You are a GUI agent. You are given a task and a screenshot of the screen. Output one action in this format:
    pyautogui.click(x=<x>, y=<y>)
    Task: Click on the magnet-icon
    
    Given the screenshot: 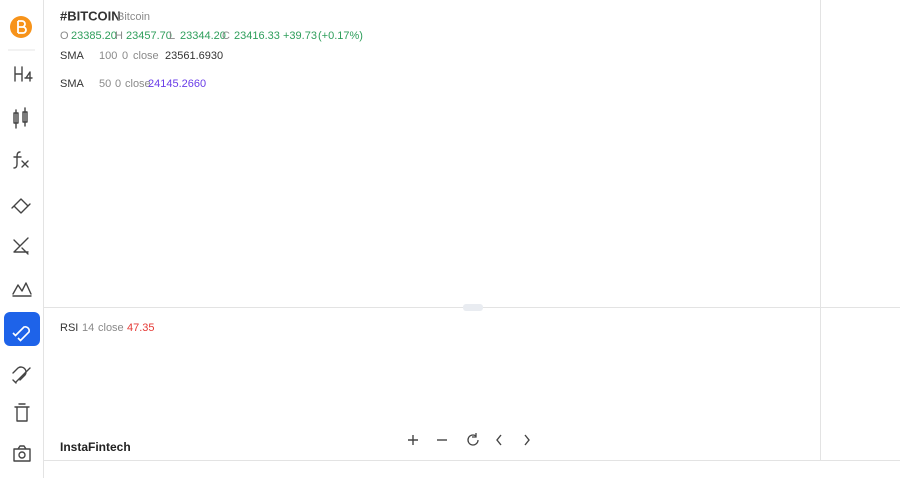 What is the action you would take?
    pyautogui.click(x=21, y=334)
    